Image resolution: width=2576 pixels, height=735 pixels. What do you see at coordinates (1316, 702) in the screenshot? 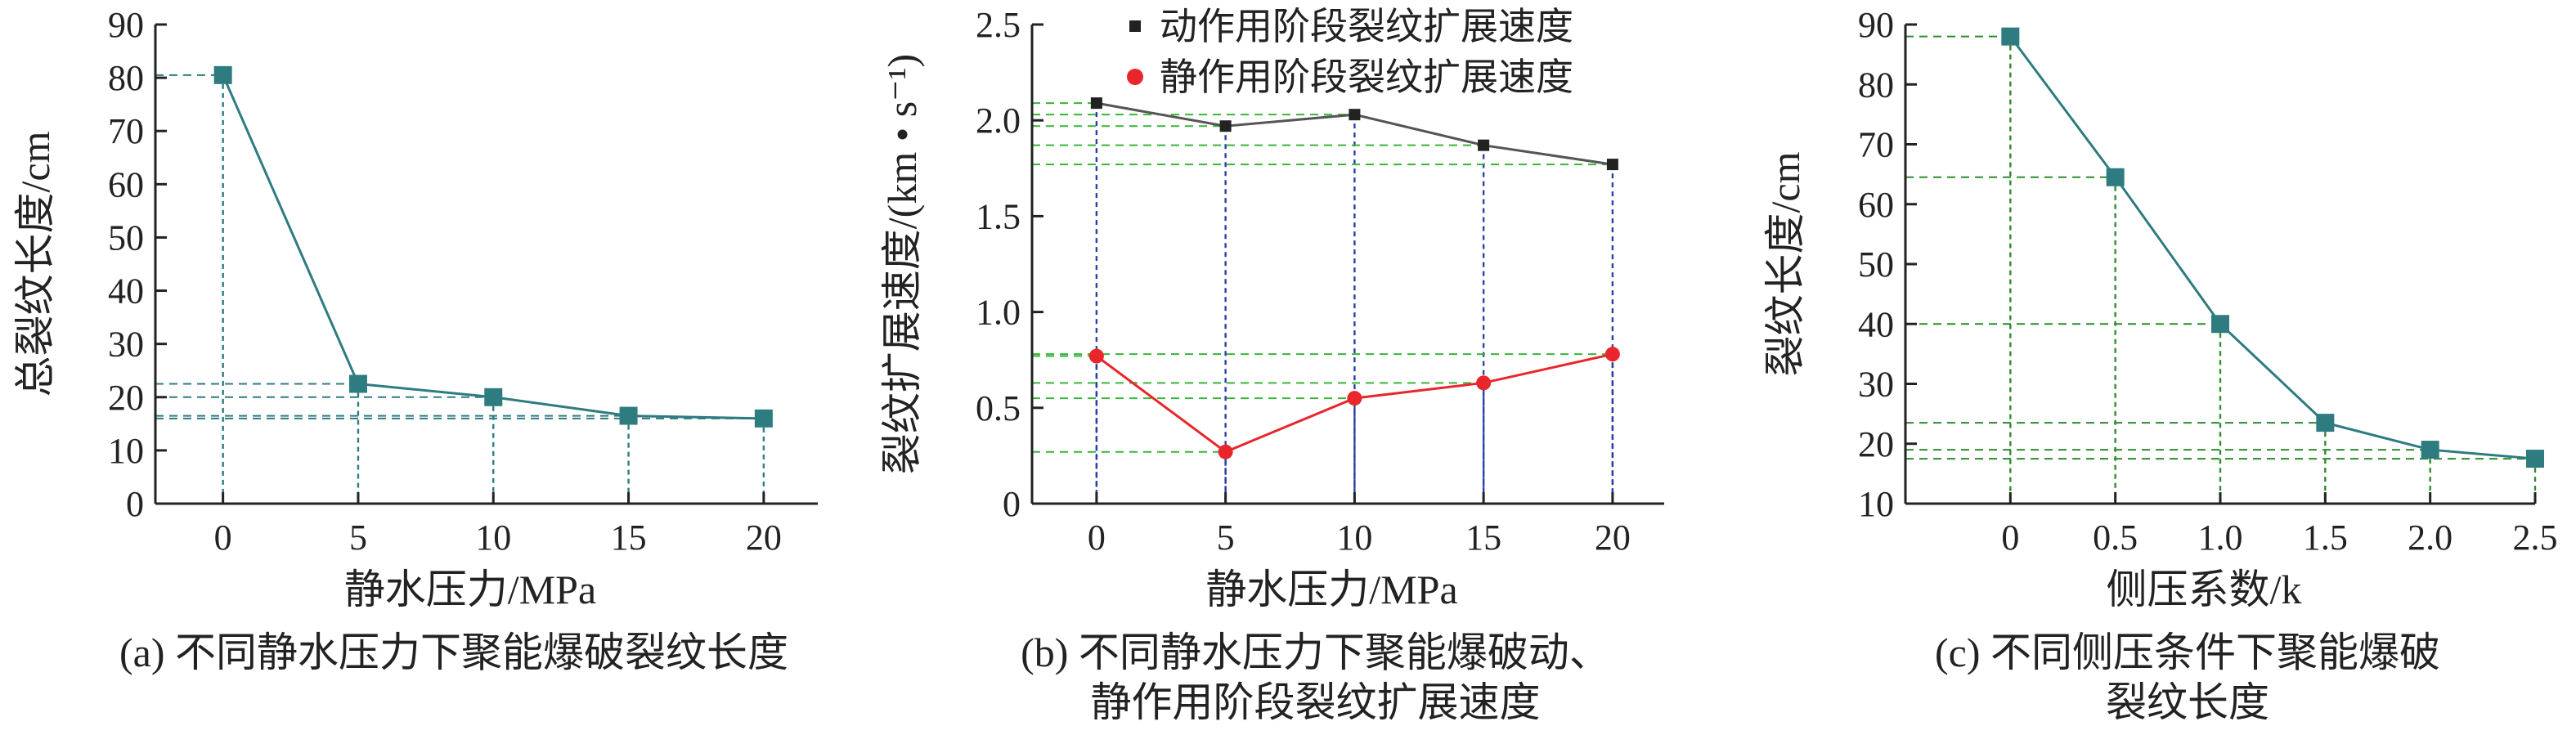
I see `caption-line-2: 静作用阶段裂纹扩展速度` at bounding box center [1316, 702].